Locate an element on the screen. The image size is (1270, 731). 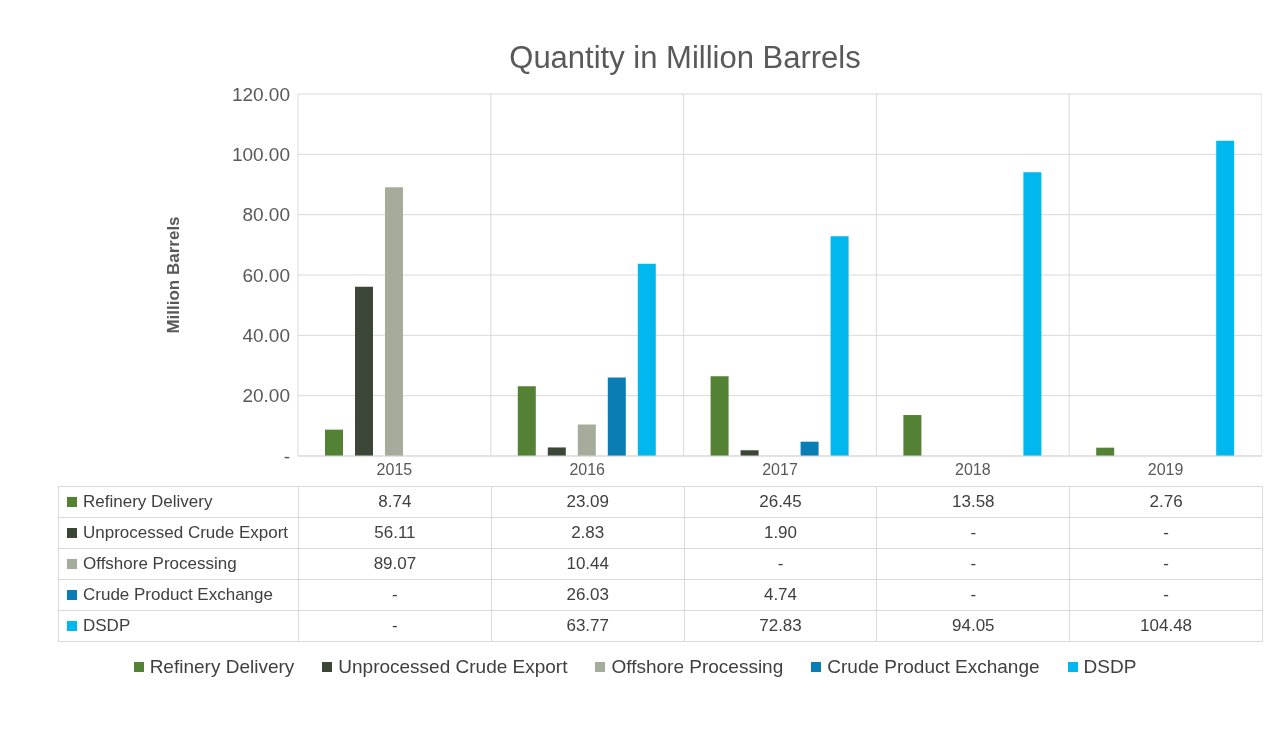
legend-label: Refinery Delivery is located at coordinates (178, 502).